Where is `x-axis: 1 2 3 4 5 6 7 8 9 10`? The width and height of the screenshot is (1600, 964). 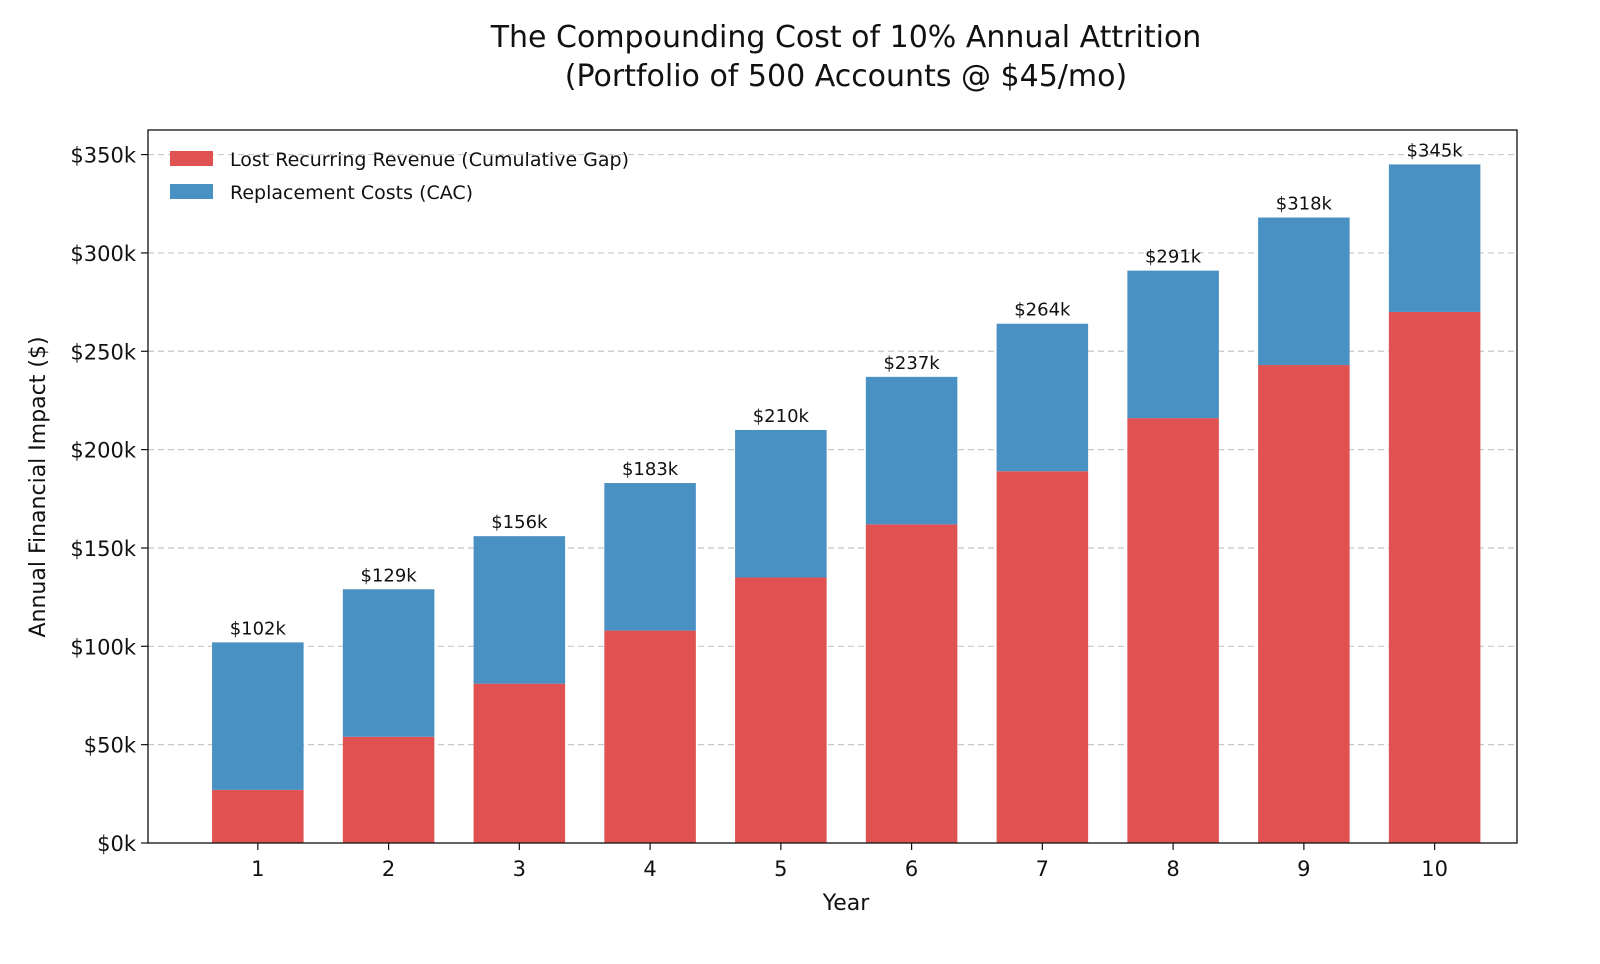
x-axis: 1 2 3 4 5 6 7 8 9 10 is located at coordinates (849, 862).